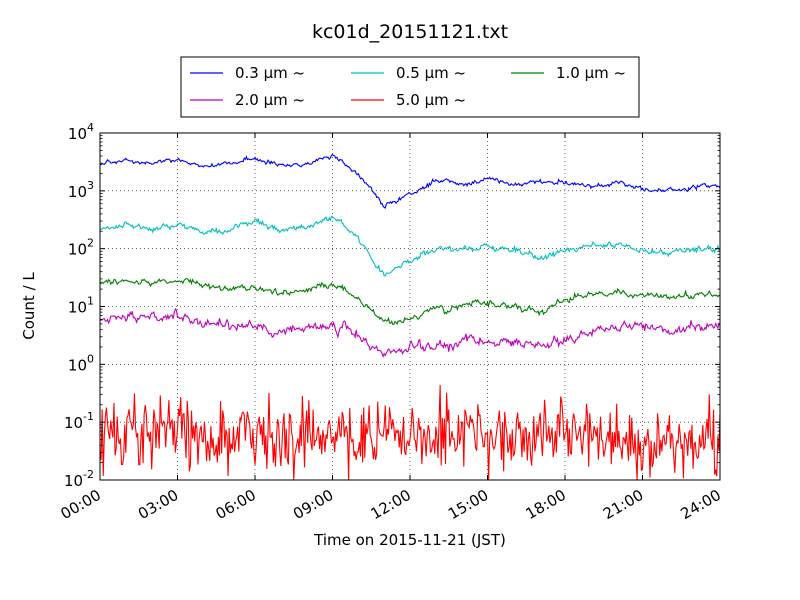  I want to click on x-tick-label: 15:00, so click(468, 504).